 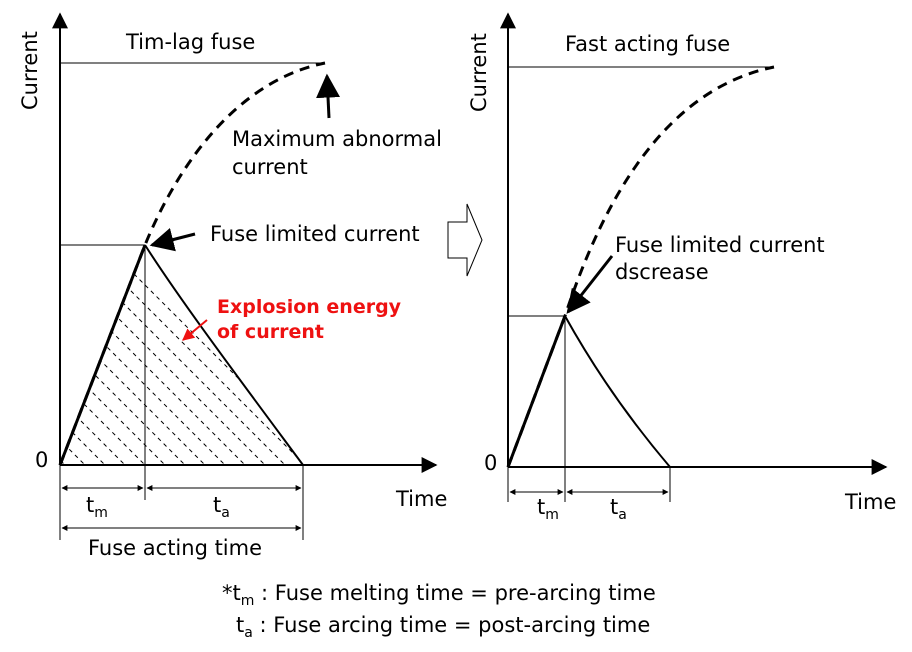 What do you see at coordinates (617, 391) in the screenshot?
I see `right-decay-curve` at bounding box center [617, 391].